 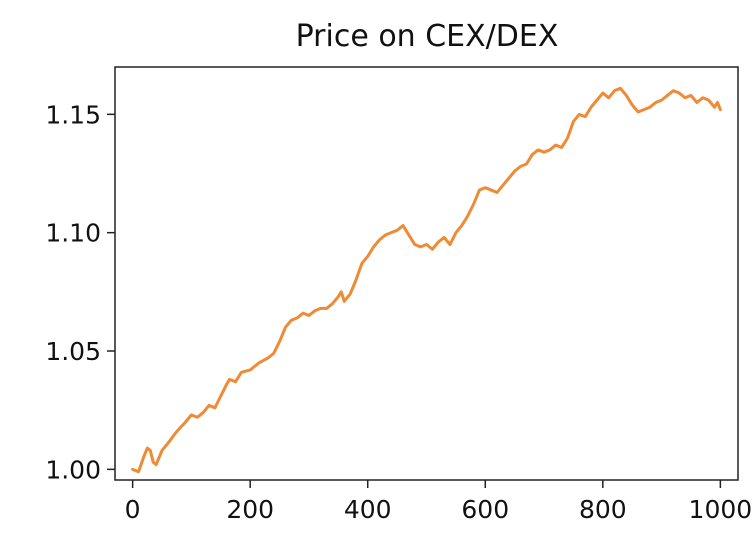 I want to click on chart-title: Price on CEX/DEX, so click(x=427, y=36).